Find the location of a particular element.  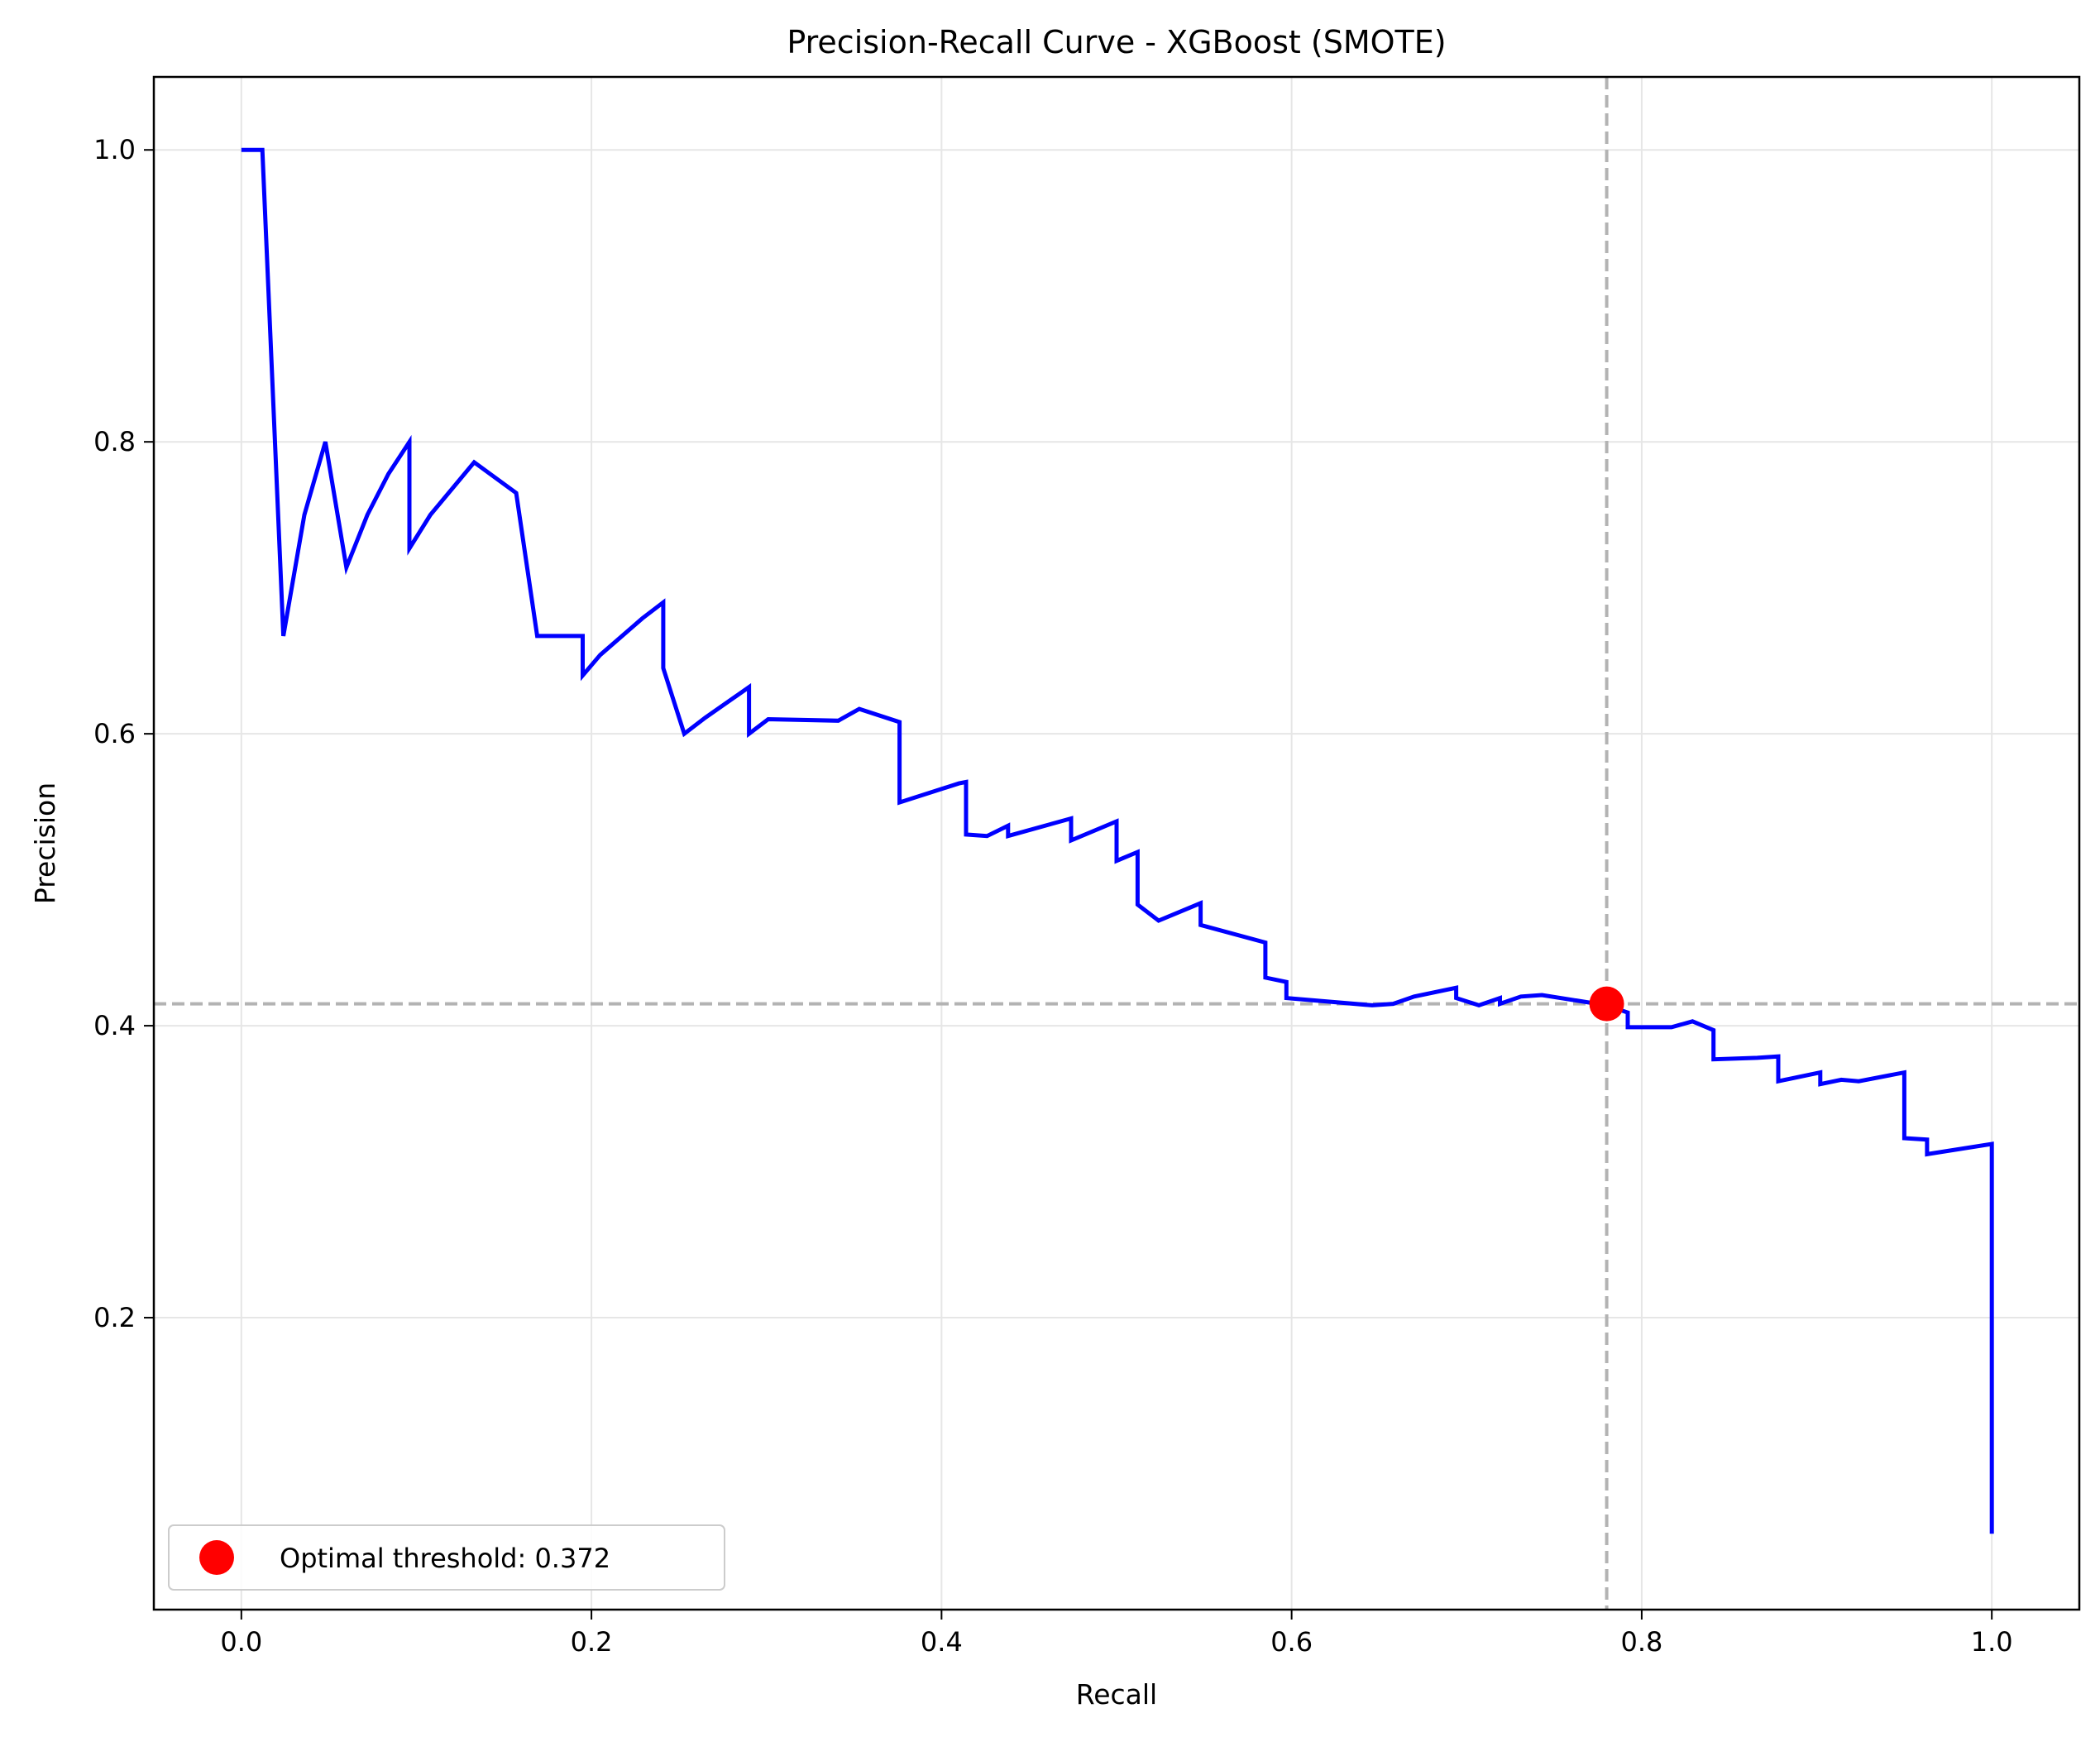

x-tick-label: 1.0 is located at coordinates (1992, 1642).